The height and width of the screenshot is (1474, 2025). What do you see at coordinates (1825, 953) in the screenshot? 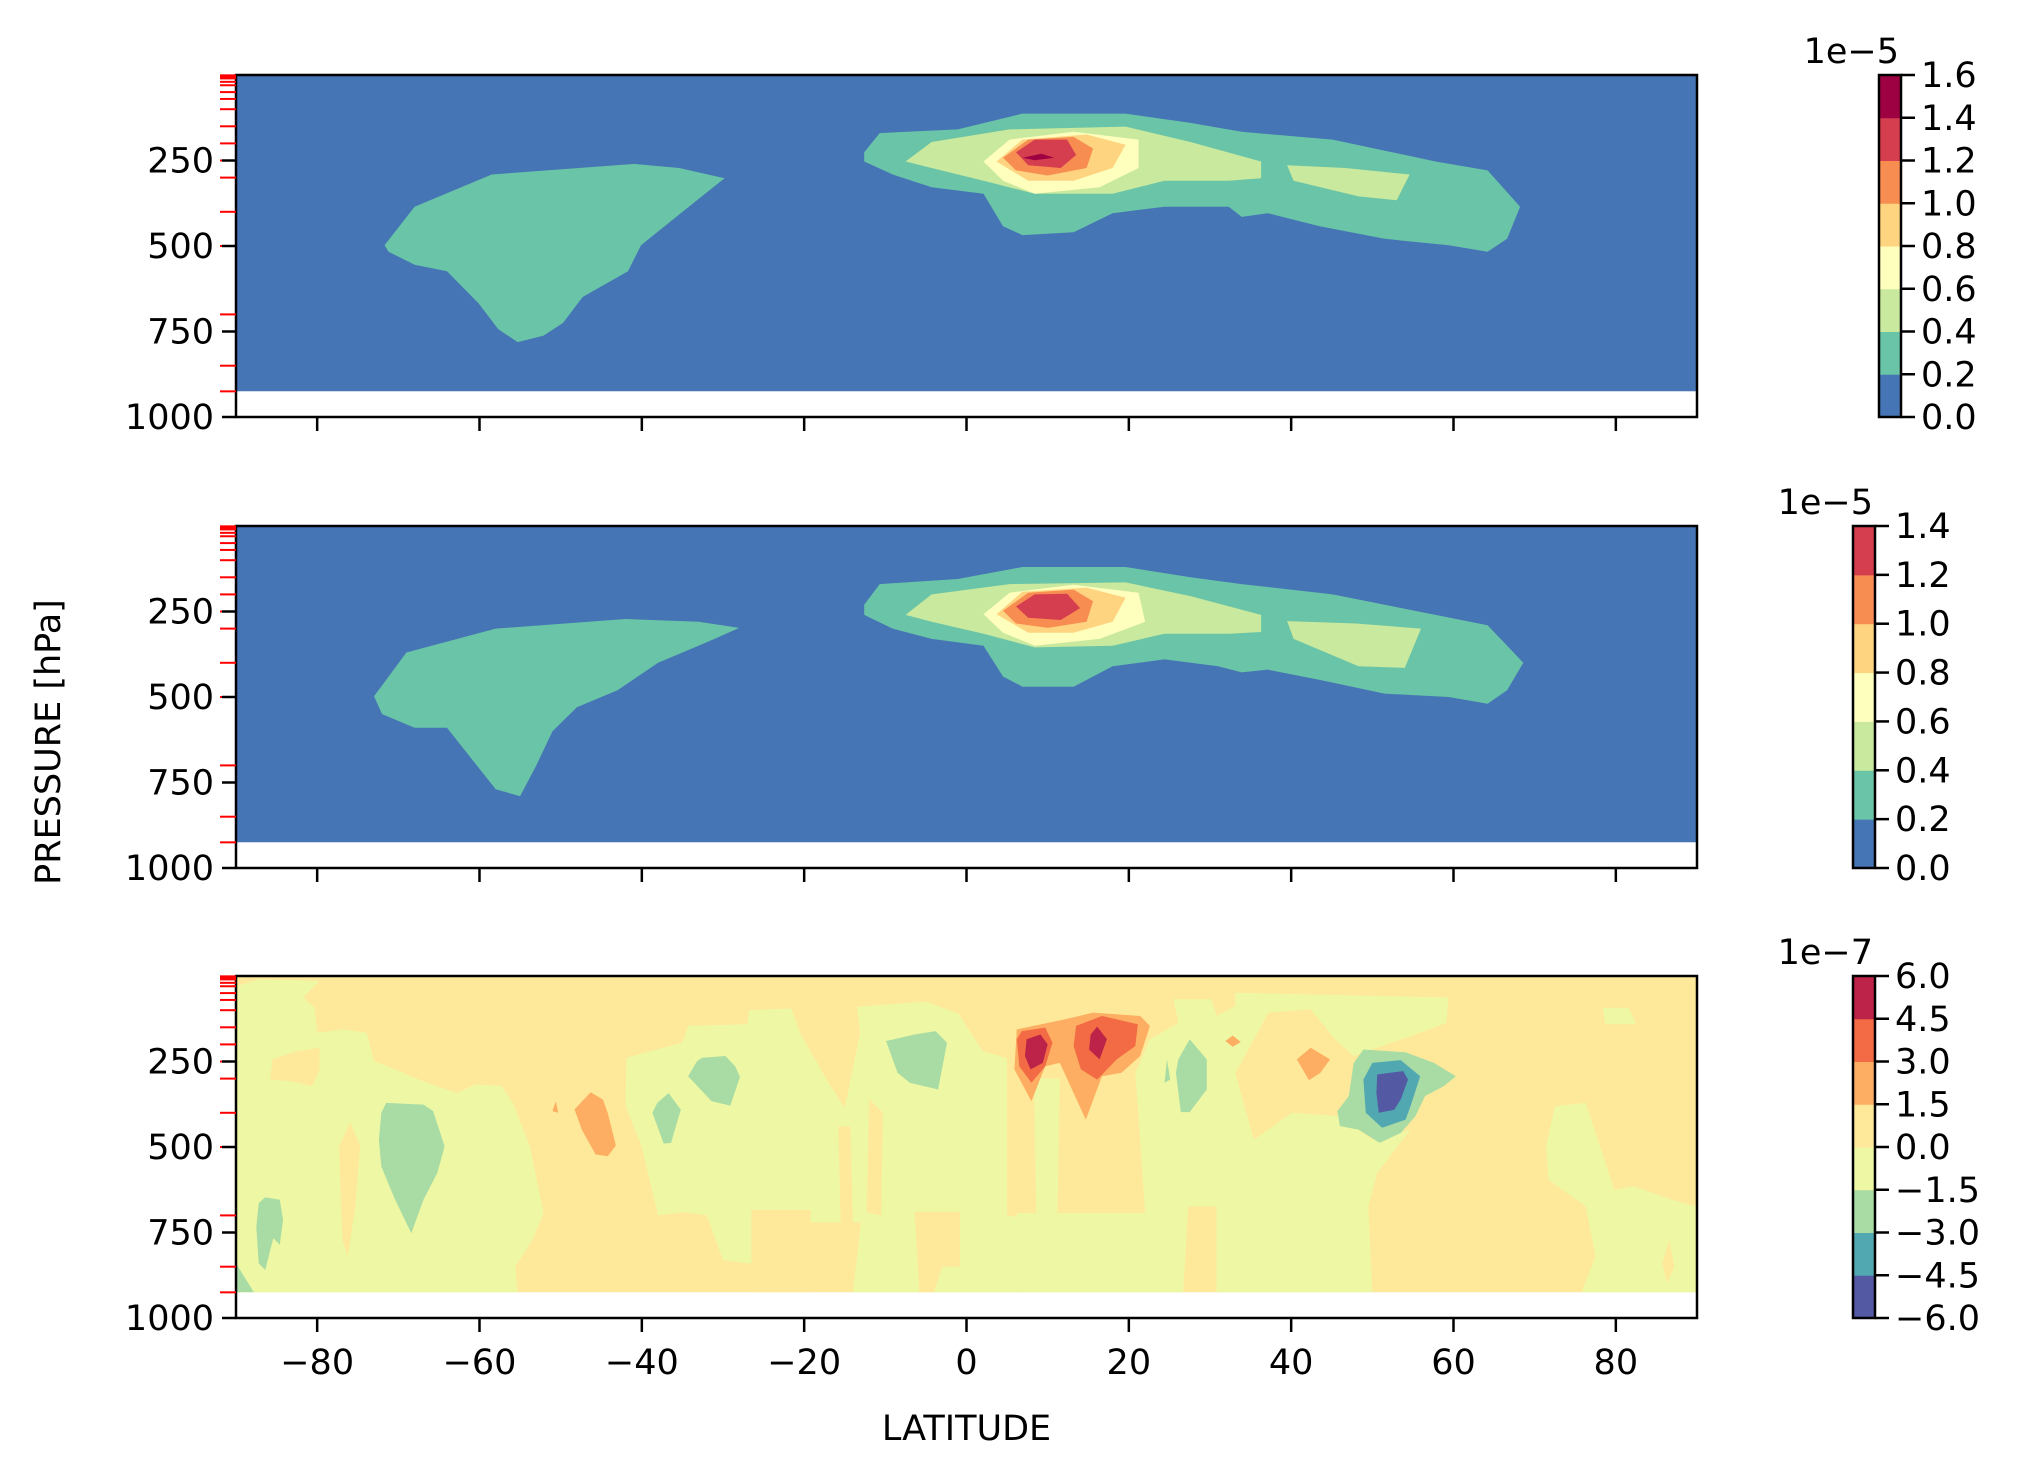
I see `colorbar-exponent-label: 1e−7` at bounding box center [1825, 953].